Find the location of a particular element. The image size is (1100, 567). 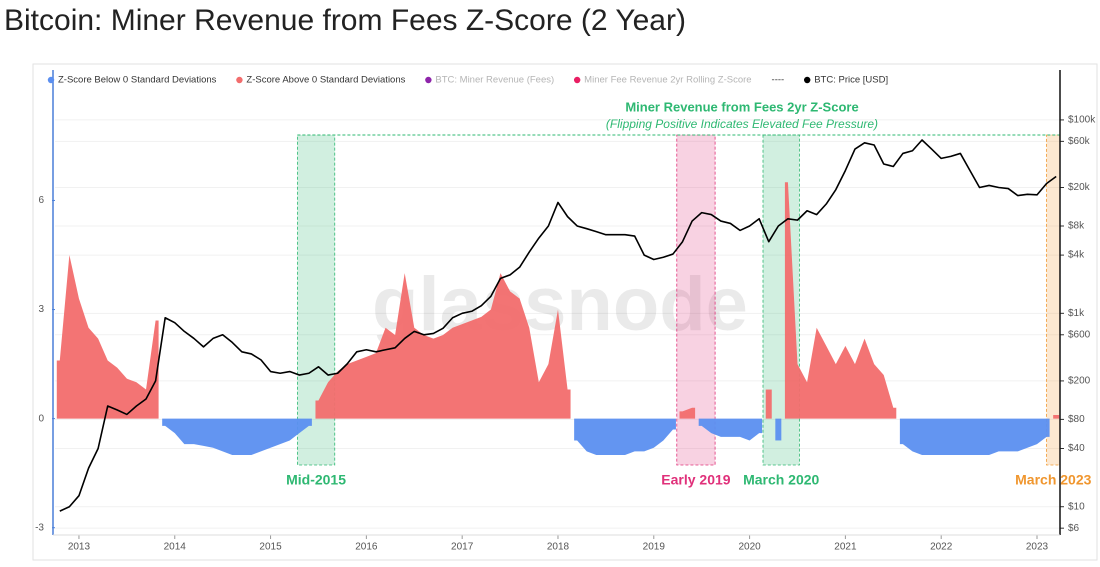

y2-tick-label: $10 is located at coordinates (1076, 506).